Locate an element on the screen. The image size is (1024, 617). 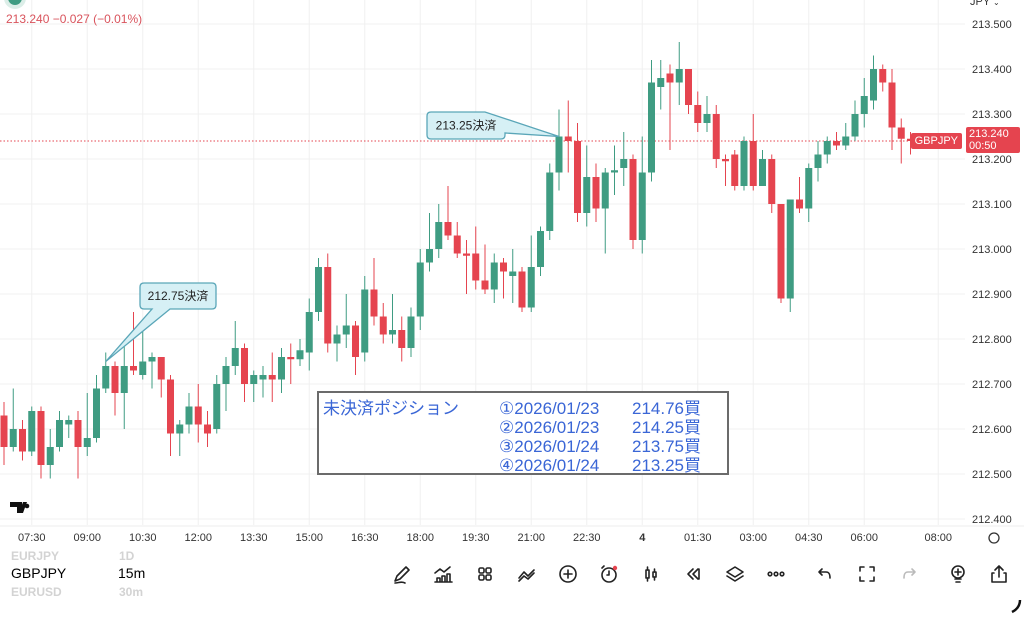
currency-selector: JPY ⌄ is located at coordinates (985, 4).